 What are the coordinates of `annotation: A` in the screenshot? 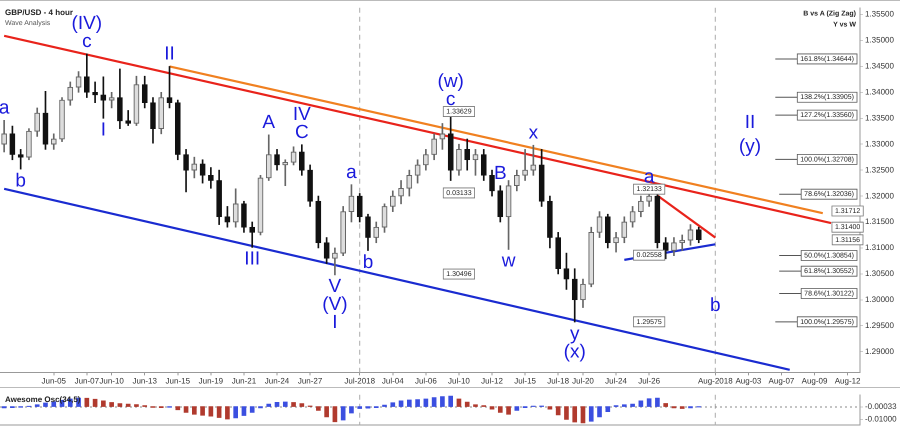 It's located at (269, 123).